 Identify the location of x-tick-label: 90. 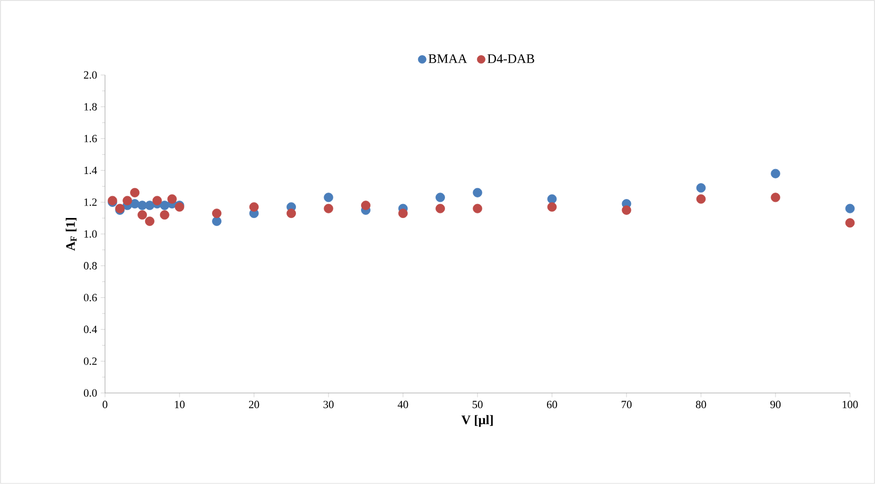
(775, 404).